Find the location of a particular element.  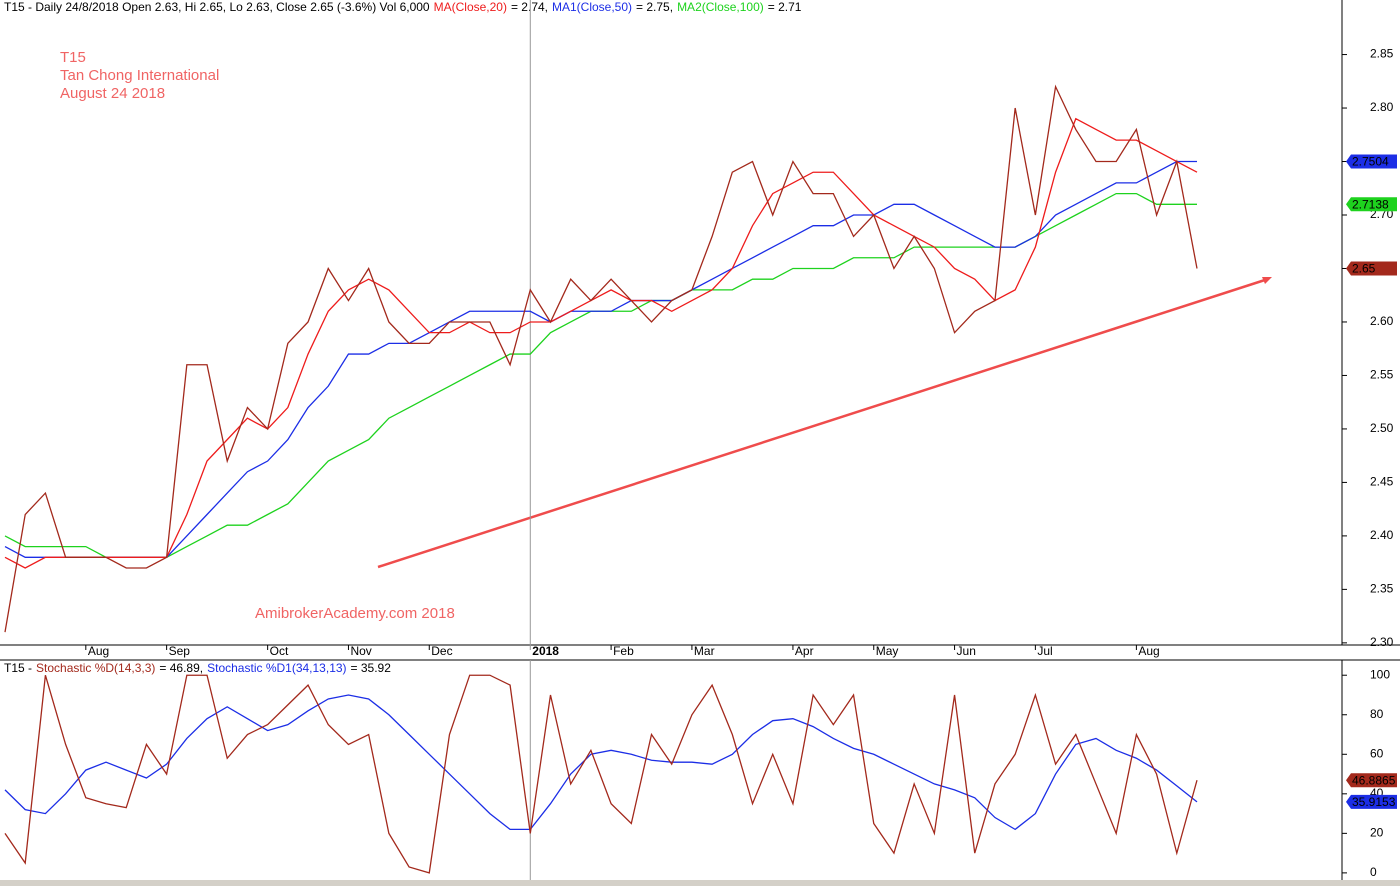

y-tick-label: 20 is located at coordinates (1377, 833).